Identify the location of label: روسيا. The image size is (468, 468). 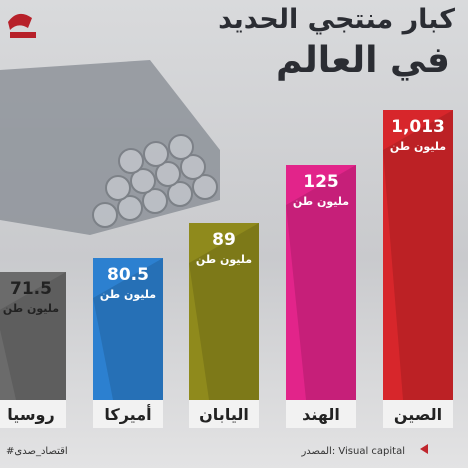
(30, 414).